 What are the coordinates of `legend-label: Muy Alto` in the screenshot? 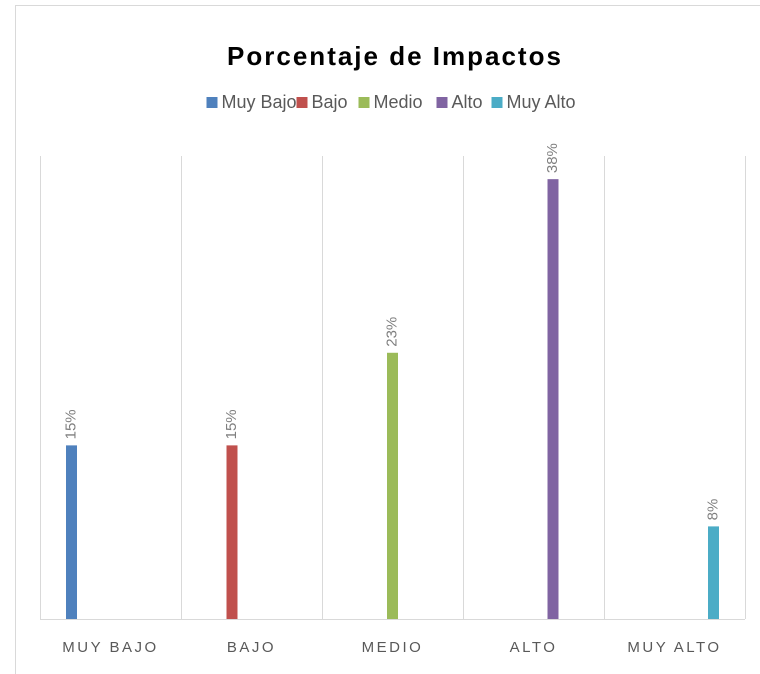 It's located at (541, 102).